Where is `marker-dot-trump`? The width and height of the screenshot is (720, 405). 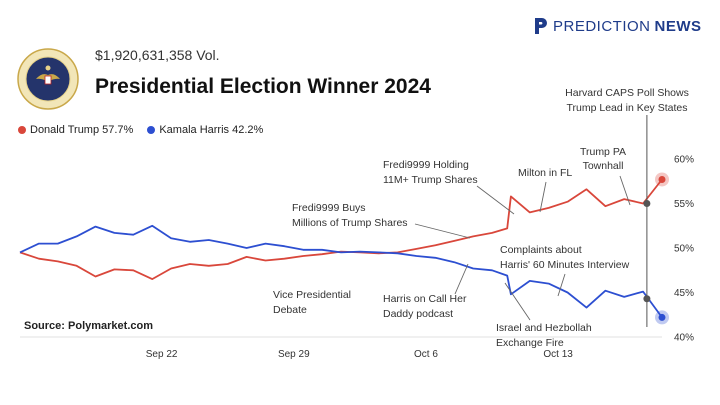
marker-dot-trump is located at coordinates (647, 203).